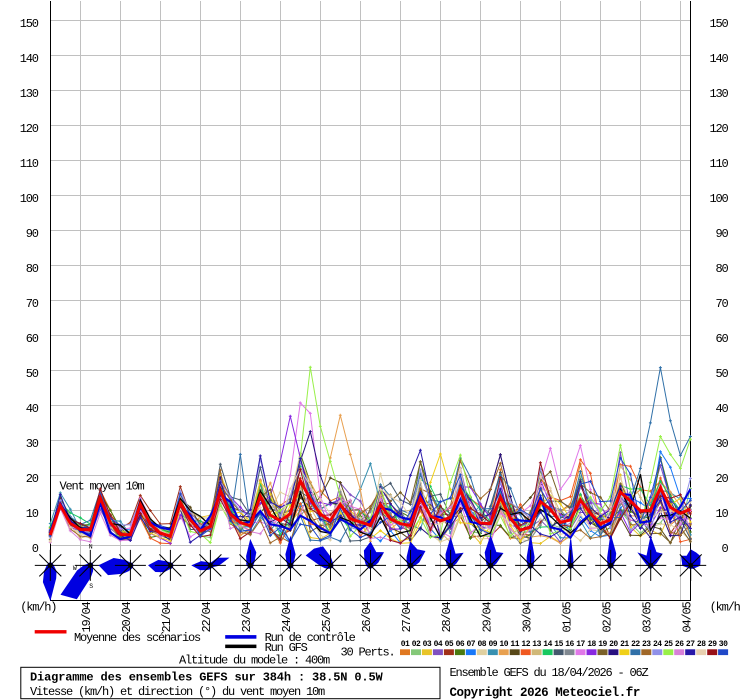  What do you see at coordinates (514, 644) in the screenshot?
I see `svg-text: 11` at bounding box center [514, 644].